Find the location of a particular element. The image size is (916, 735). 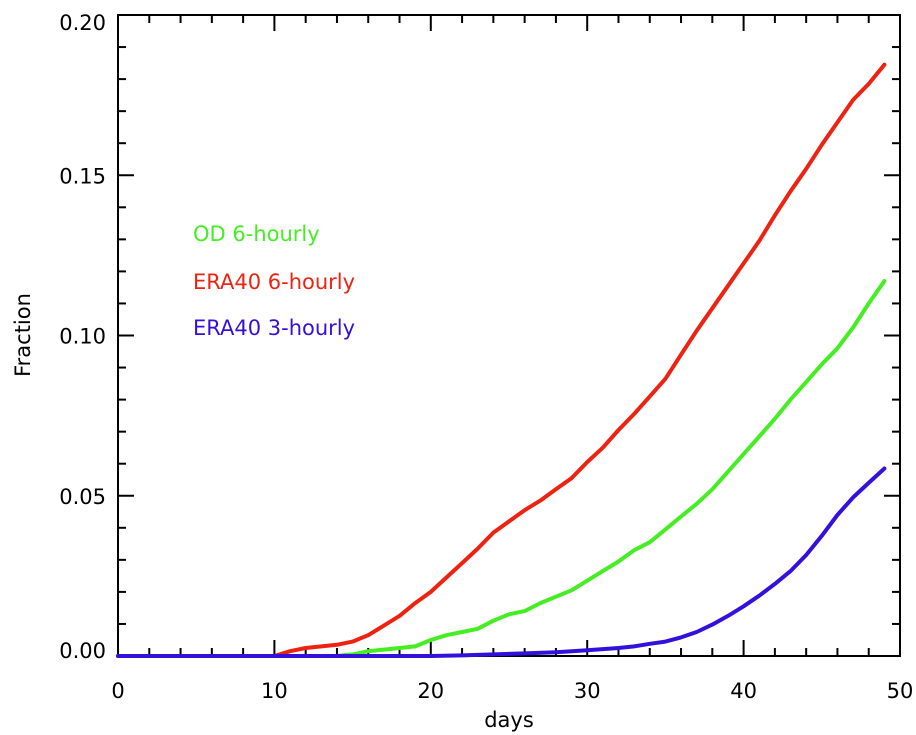

y-tick-label: 0.10 is located at coordinates (82, 337).